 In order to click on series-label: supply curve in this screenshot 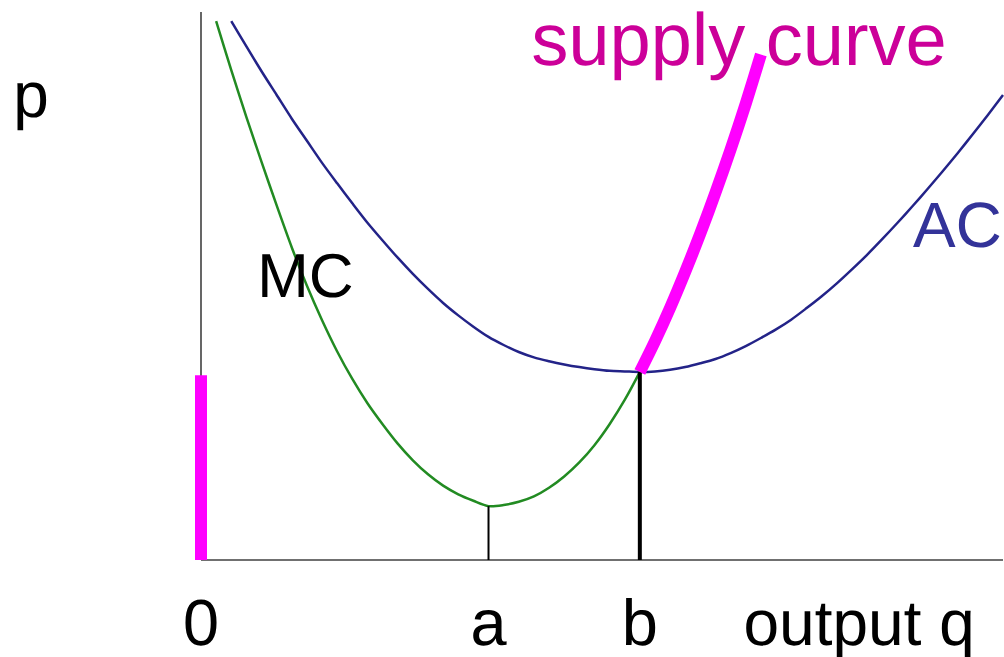, I will do `click(738, 46)`.